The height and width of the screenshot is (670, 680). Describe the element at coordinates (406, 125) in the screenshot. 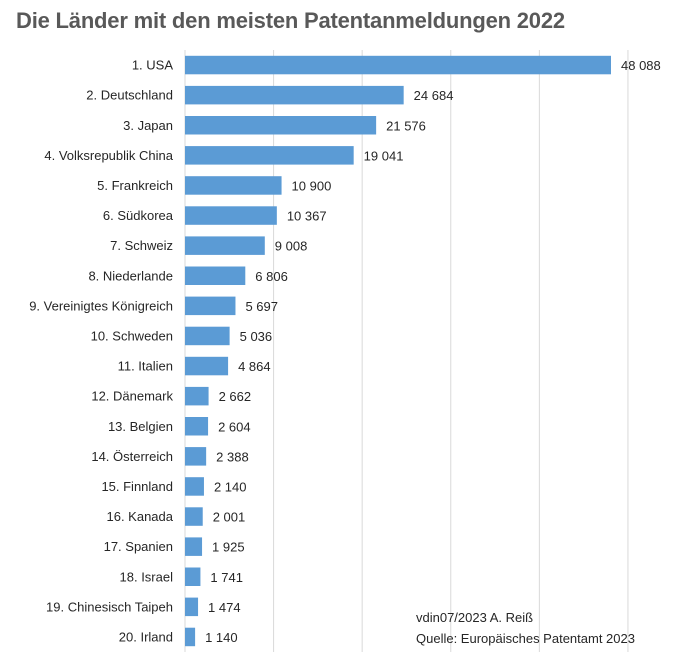

I see `data-label: 21 576` at that location.